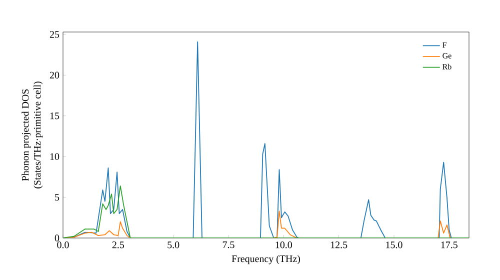 Image resolution: width=500 pixels, height=280 pixels. What do you see at coordinates (55, 156) in the screenshot?
I see `y-tick-label: 10` at bounding box center [55, 156].